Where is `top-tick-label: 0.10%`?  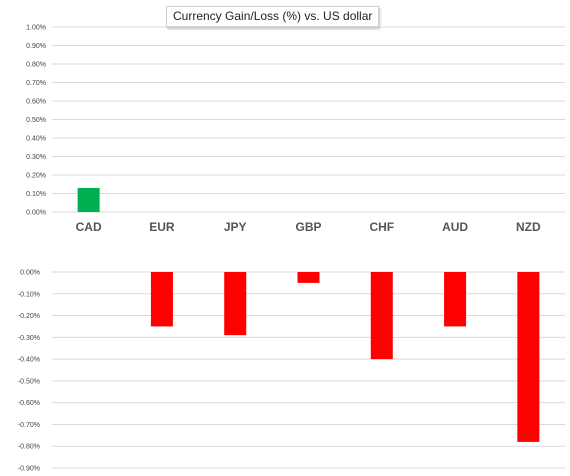
top-tick-label: 0.10% is located at coordinates (36, 194).